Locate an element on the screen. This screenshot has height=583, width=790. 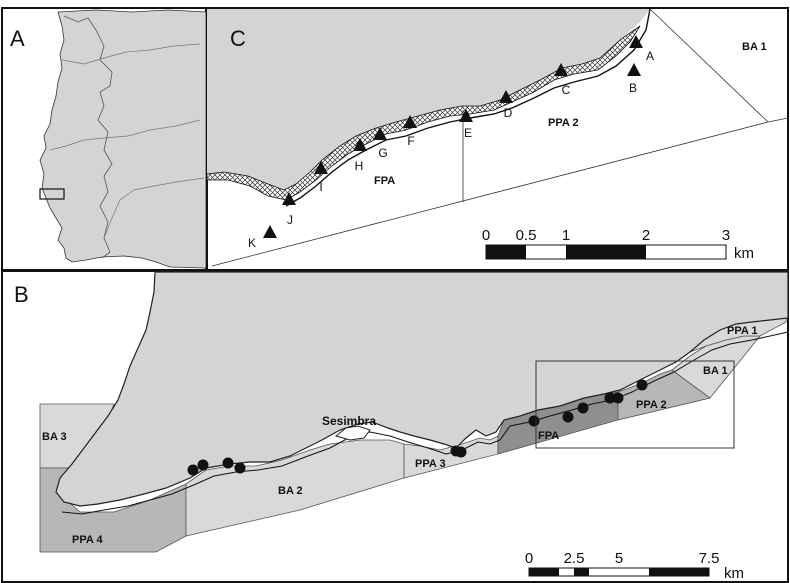
panel-a-label: A is located at coordinates (17, 38).